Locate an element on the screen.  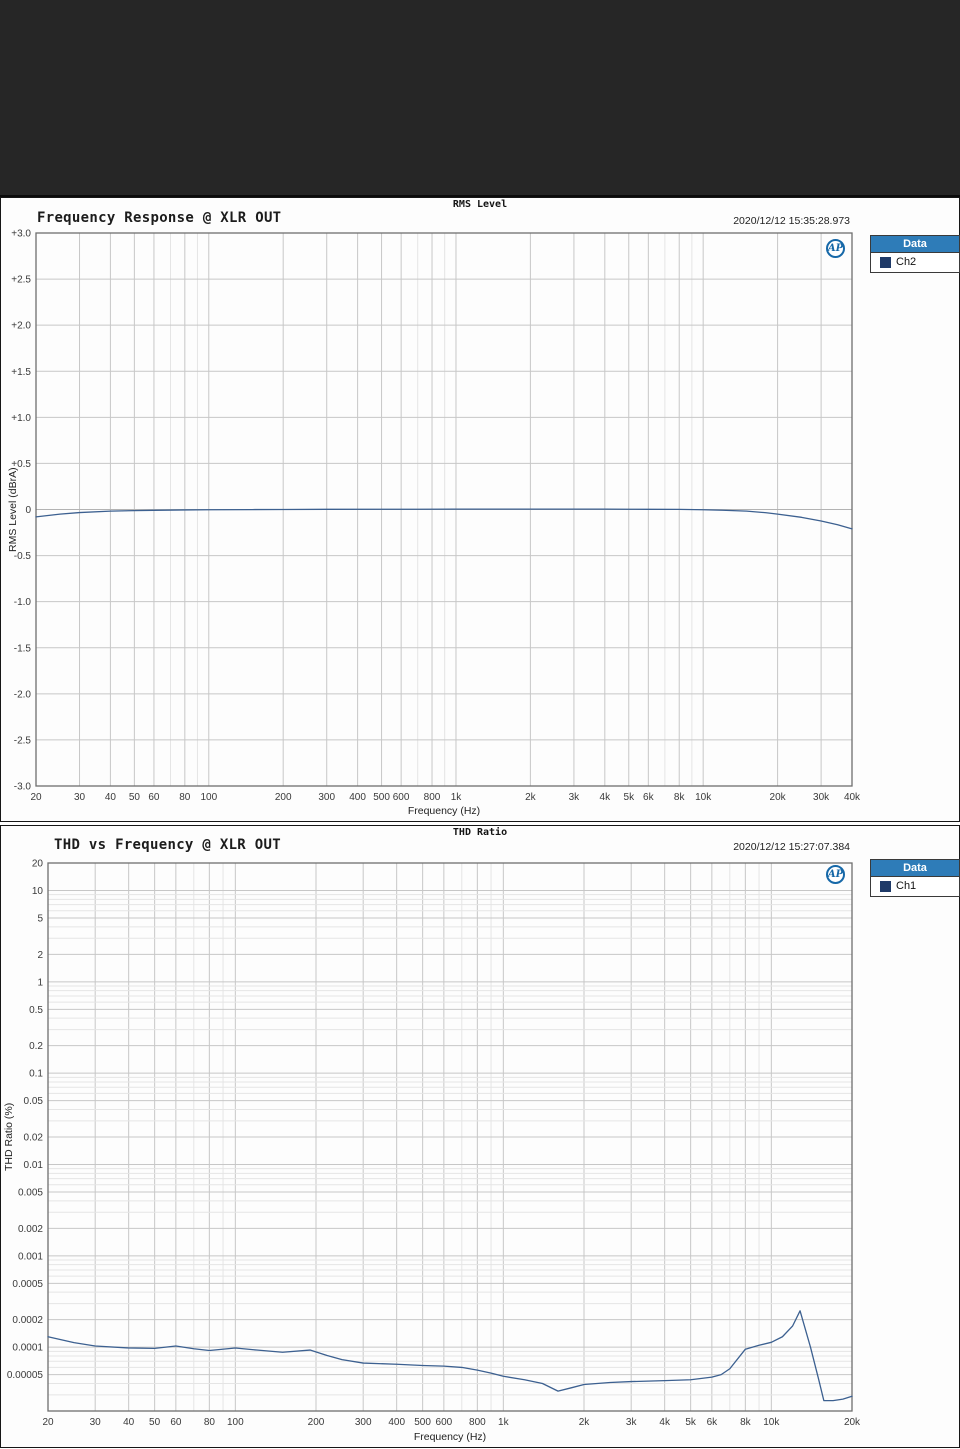
svg-text: 0.2 is located at coordinates (36, 1046).